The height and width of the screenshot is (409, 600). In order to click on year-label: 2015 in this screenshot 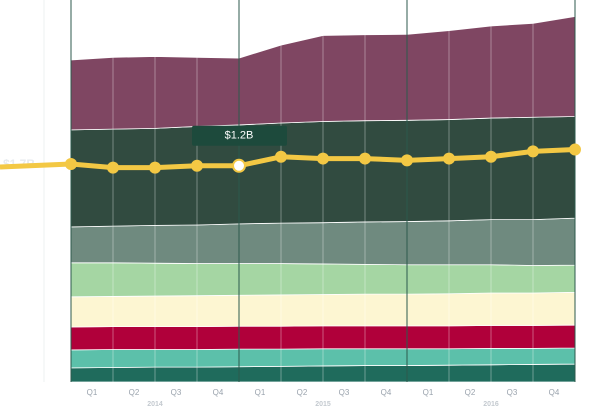, I will do `click(323, 404)`.